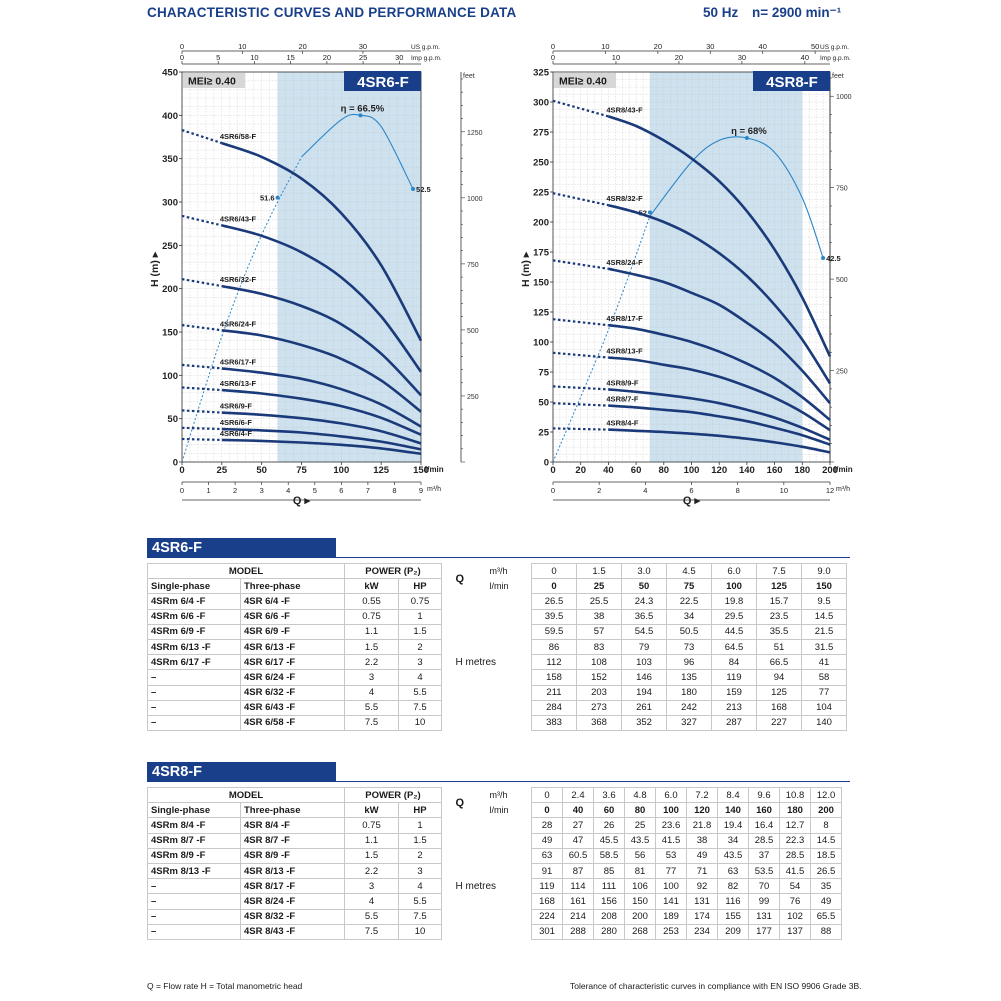 The height and width of the screenshot is (1001, 1001). Describe the element at coordinates (842, 189) in the screenshot. I see `feet-tick-label: 750` at that location.